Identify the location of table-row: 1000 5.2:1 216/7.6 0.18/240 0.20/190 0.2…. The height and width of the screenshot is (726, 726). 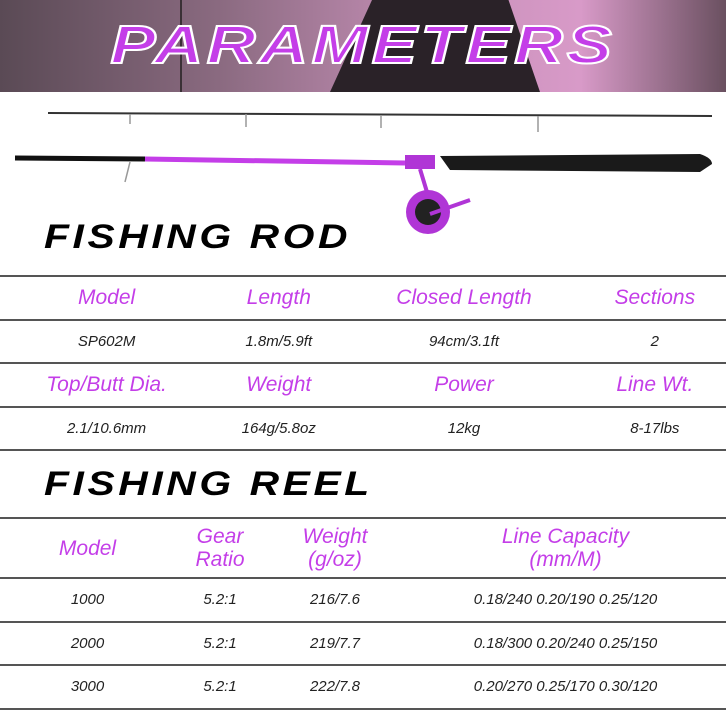
(363, 600).